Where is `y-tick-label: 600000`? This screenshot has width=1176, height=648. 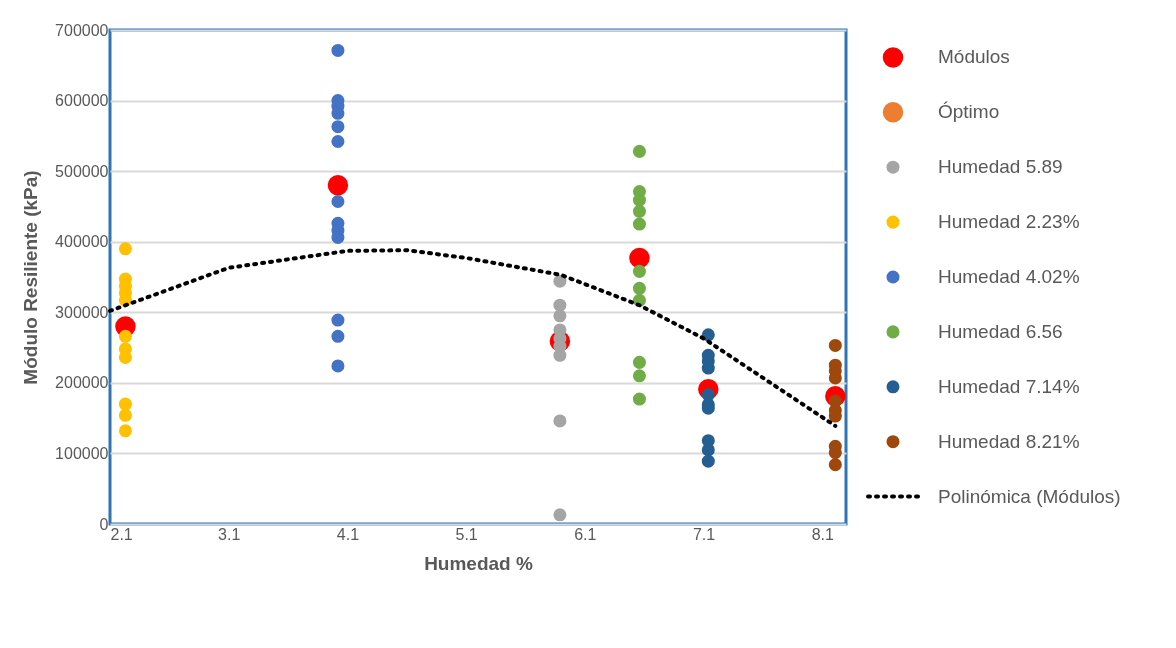
y-tick-label: 600000 is located at coordinates (82, 101).